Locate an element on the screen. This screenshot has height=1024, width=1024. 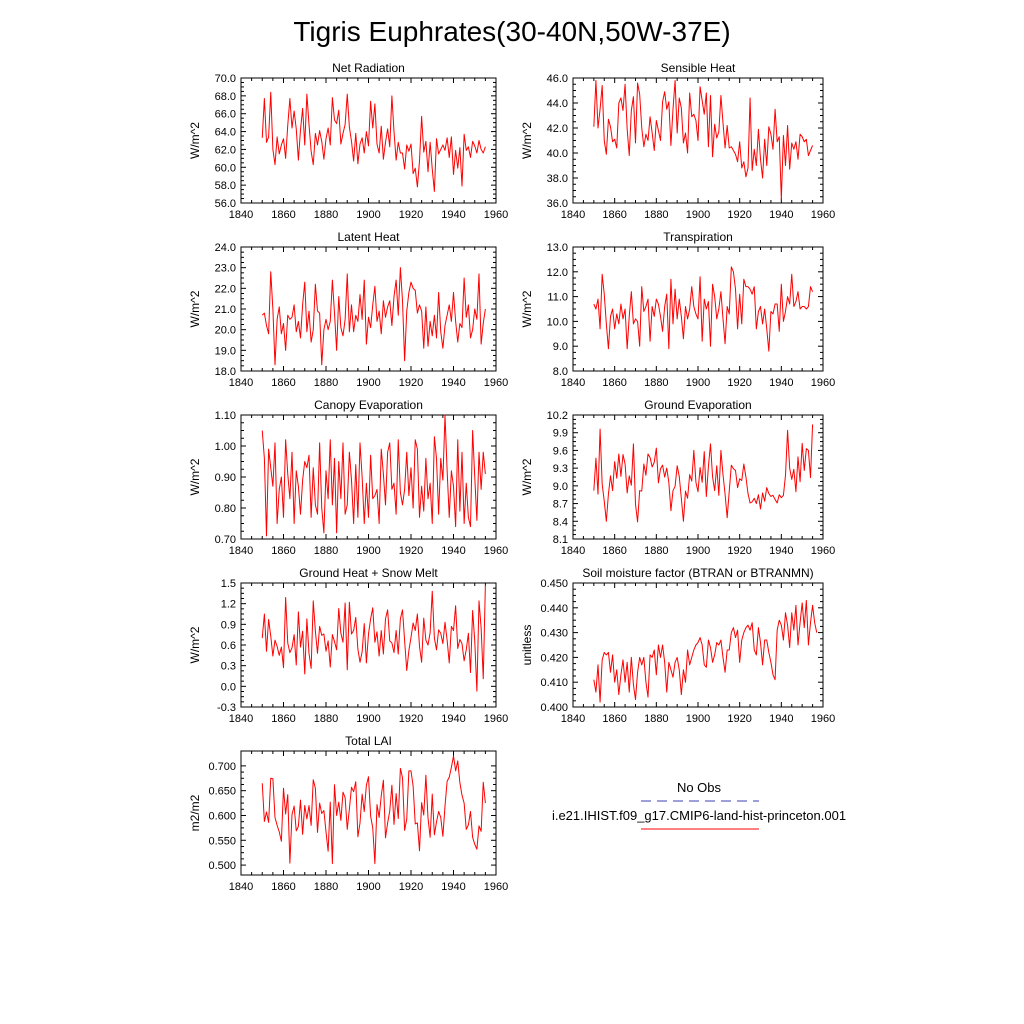
y-tick-label: 60.0 is located at coordinates (225, 168).